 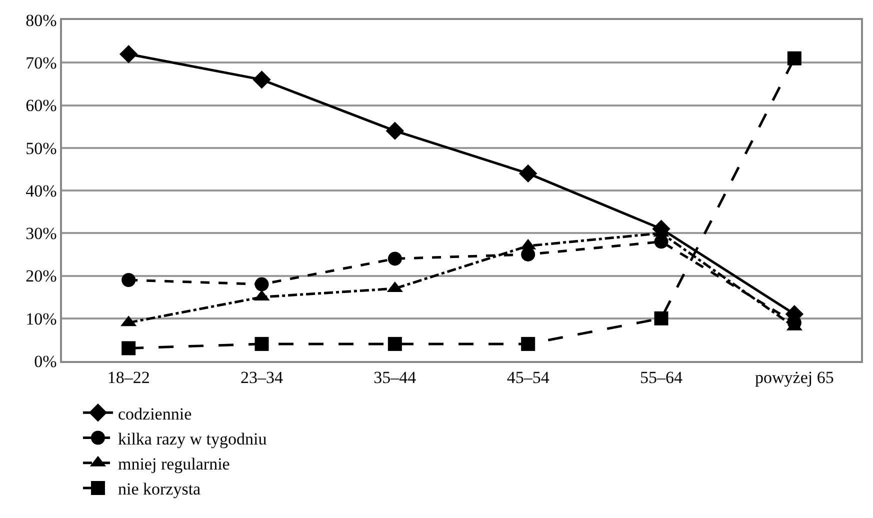 I want to click on y-tick-label: 10%, so click(x=41, y=318).